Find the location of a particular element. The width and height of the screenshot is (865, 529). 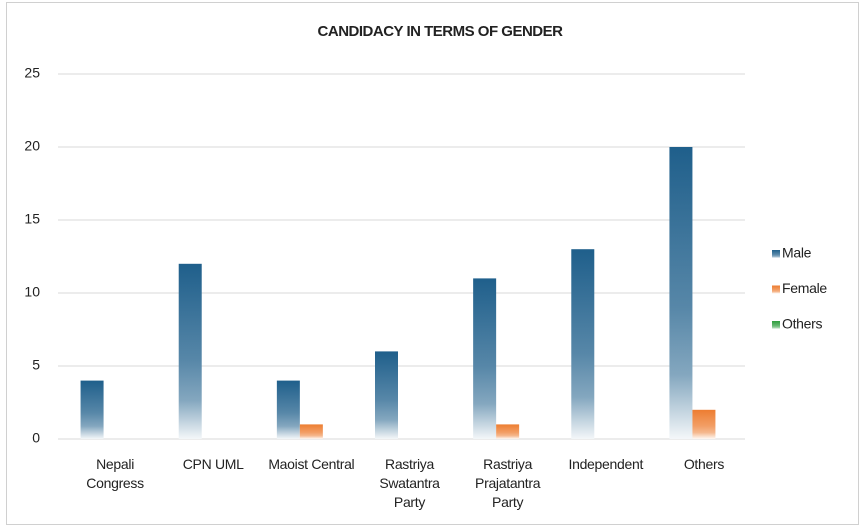

y-tick-label: 5 is located at coordinates (36, 365).